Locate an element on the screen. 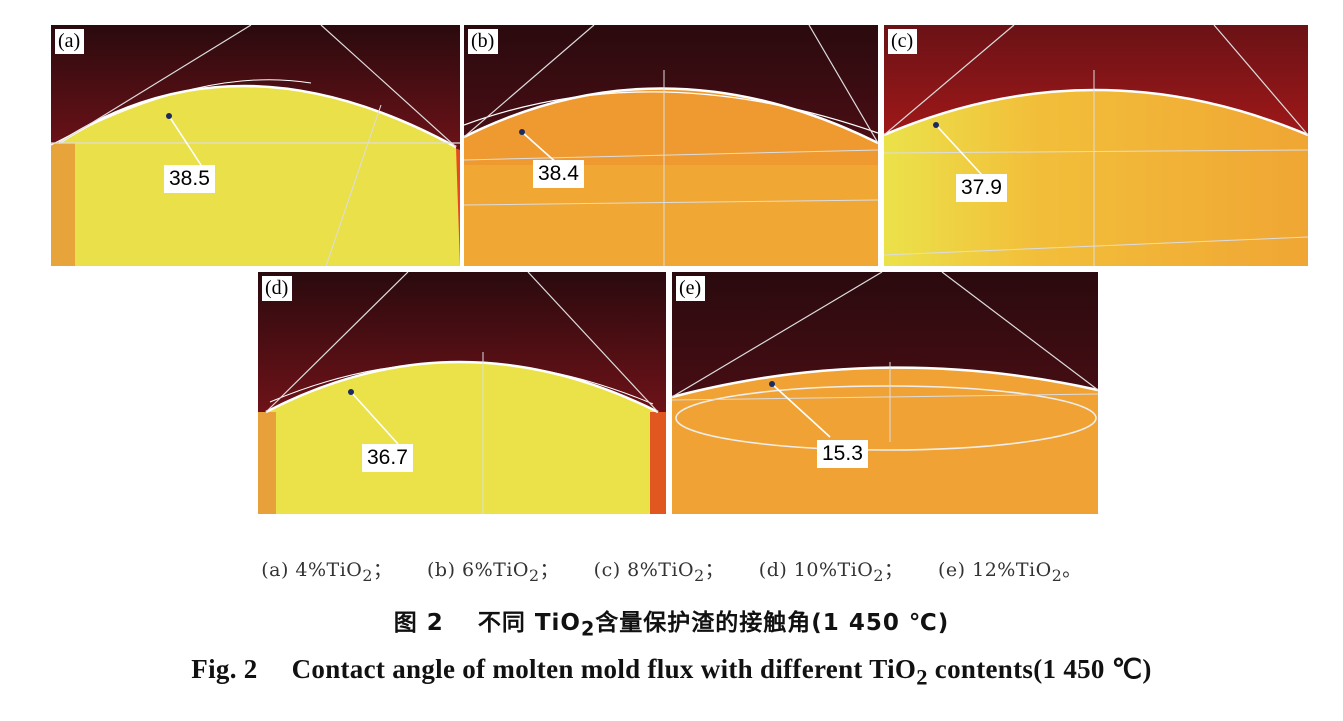  panel-e: (e) 15.3 is located at coordinates (885, 393).